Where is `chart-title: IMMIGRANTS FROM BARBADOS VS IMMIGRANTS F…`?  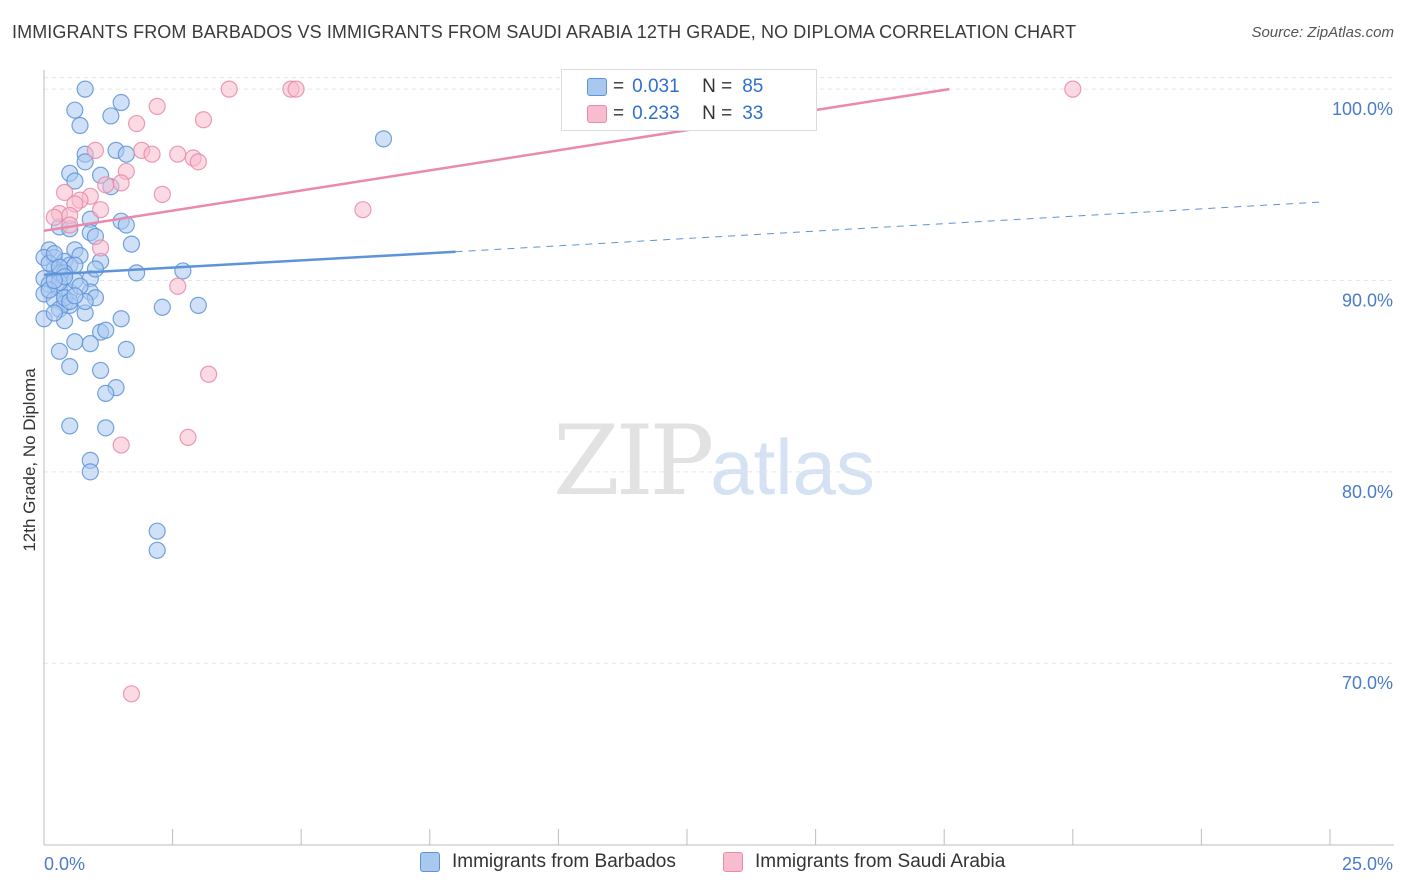 chart-title: IMMIGRANTS FROM BARBADOS VS IMMIGRANTS F… is located at coordinates (544, 32).